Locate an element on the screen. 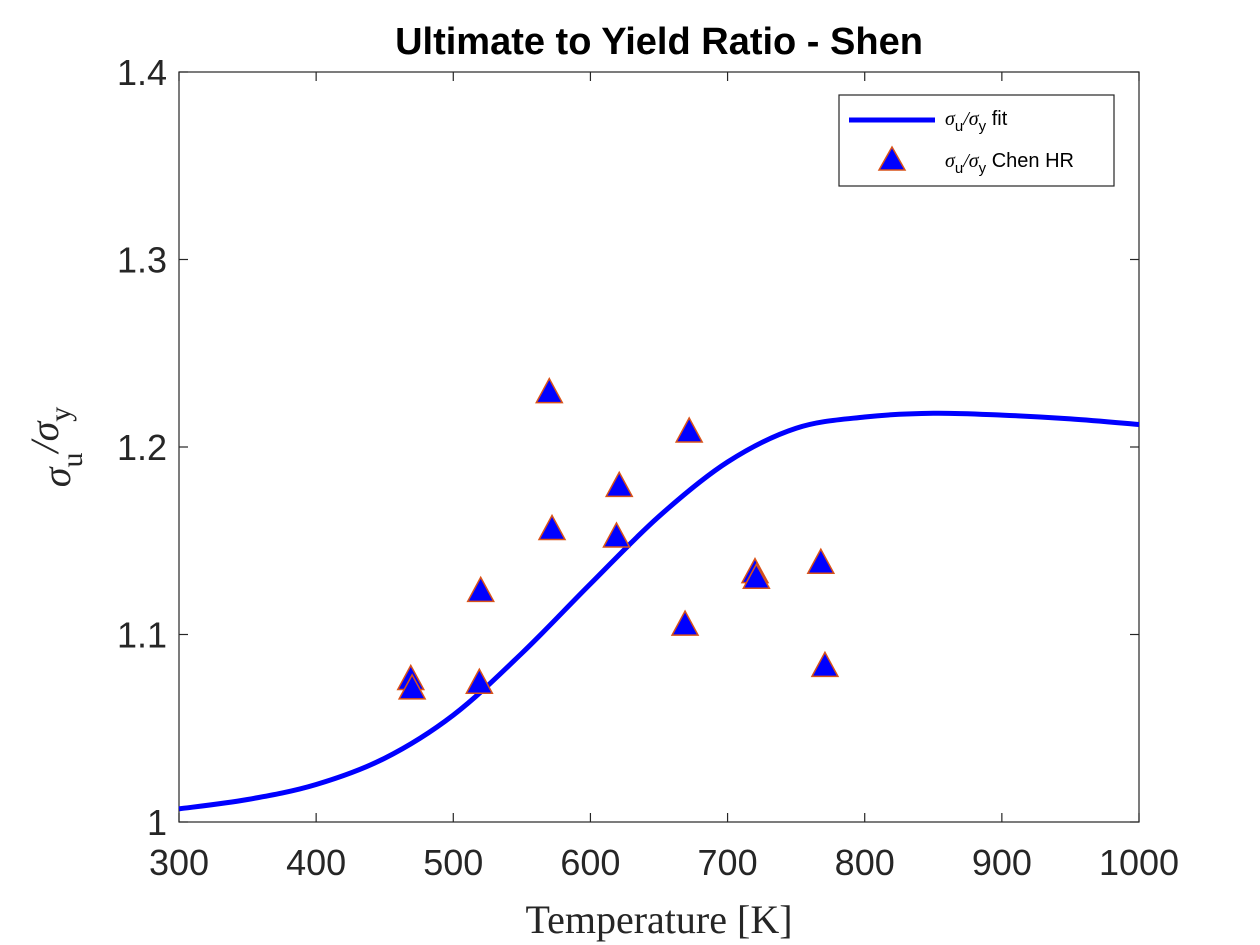  y-axis-label-sigma-u: σ is located at coordinates (56, 476).